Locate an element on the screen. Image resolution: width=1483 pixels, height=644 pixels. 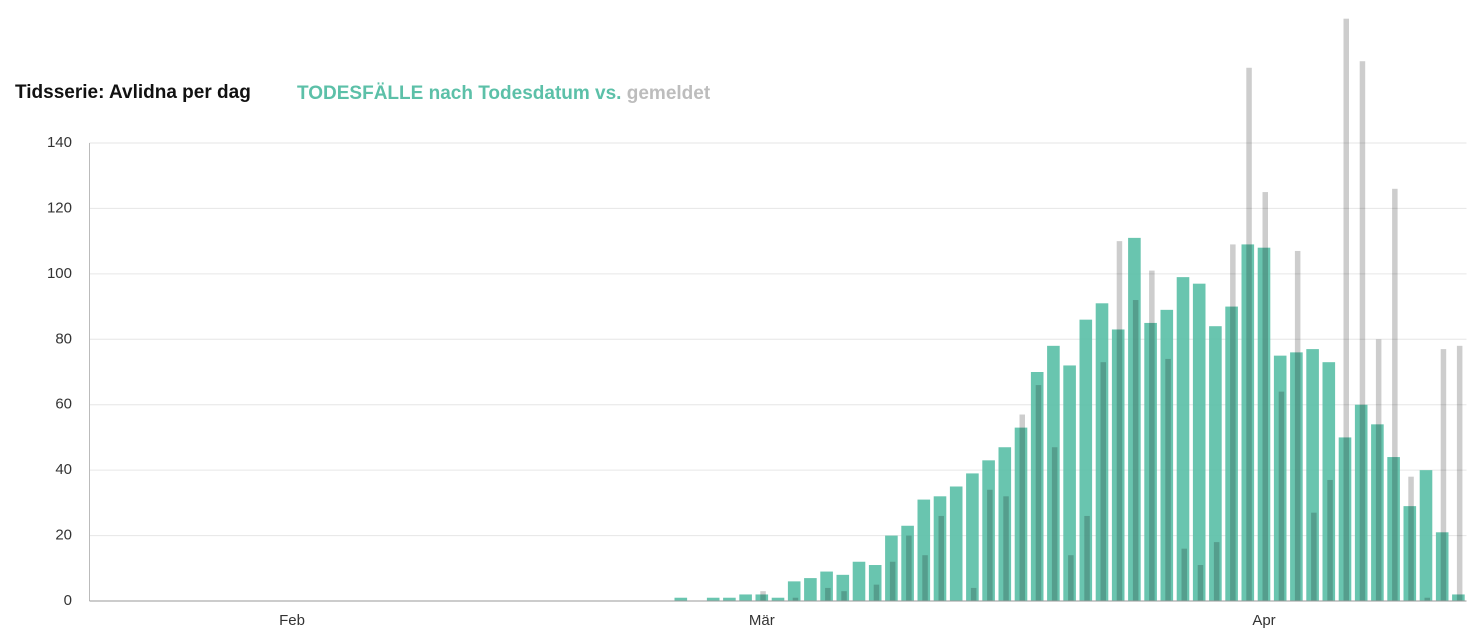
x-tick-label: Mär is located at coordinates (762, 620).